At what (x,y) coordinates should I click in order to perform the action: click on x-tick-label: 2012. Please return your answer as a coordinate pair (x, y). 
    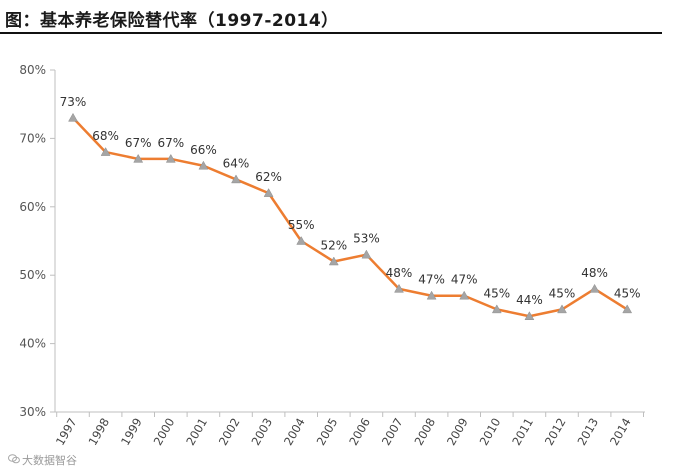
    Looking at the image, I should click on (555, 432).